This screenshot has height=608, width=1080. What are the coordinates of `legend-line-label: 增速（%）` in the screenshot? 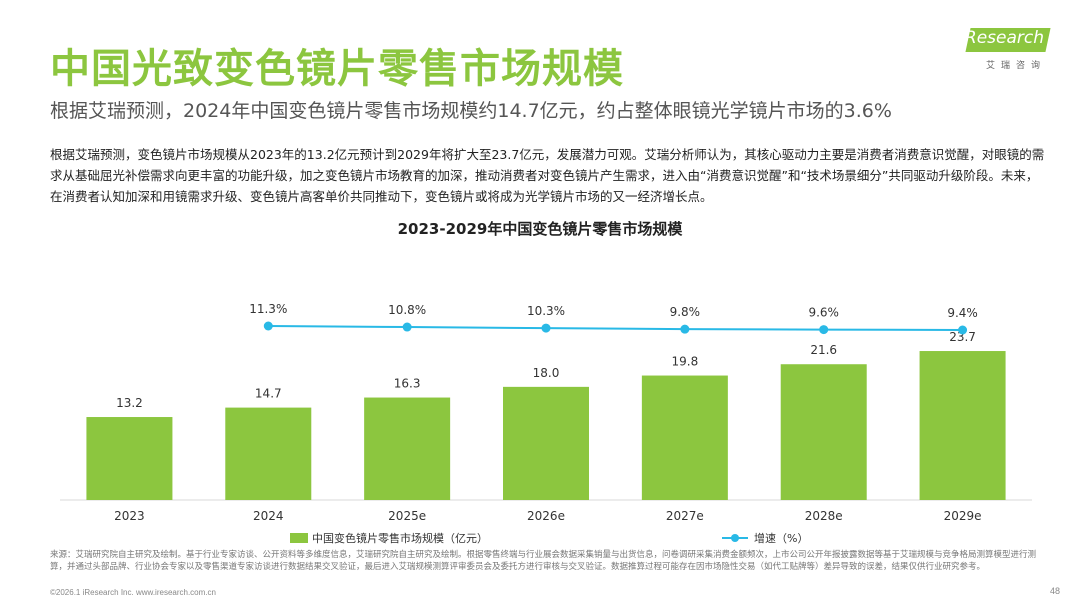 It's located at (781, 538).